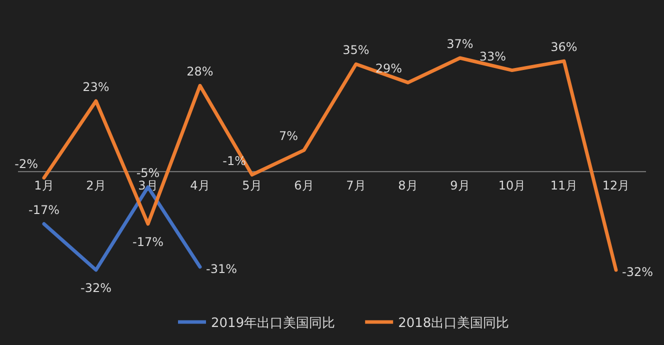  What do you see at coordinates (26, 163) in the screenshot?
I see `data-label: -2%` at bounding box center [26, 163].